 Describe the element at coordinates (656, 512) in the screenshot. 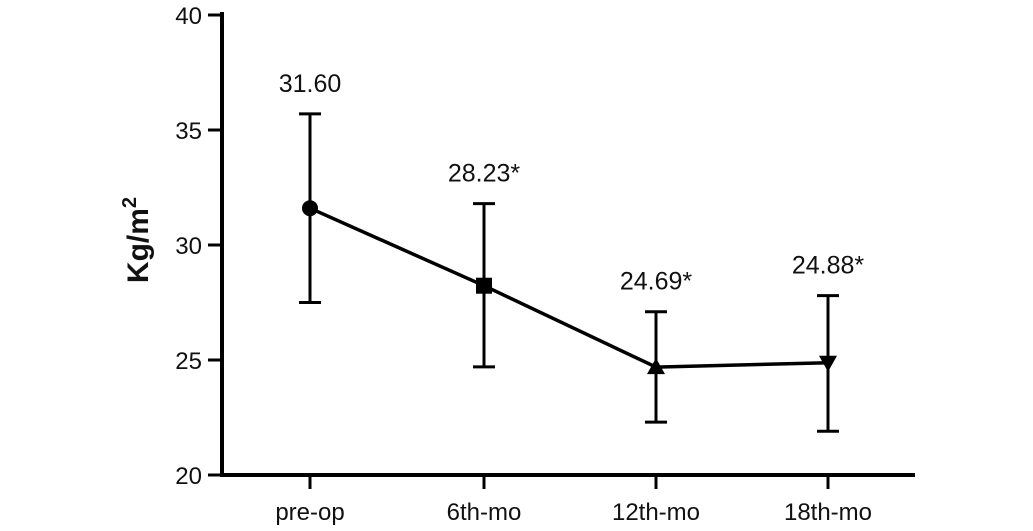

I see `x-tick-label: 12th-mo` at that location.